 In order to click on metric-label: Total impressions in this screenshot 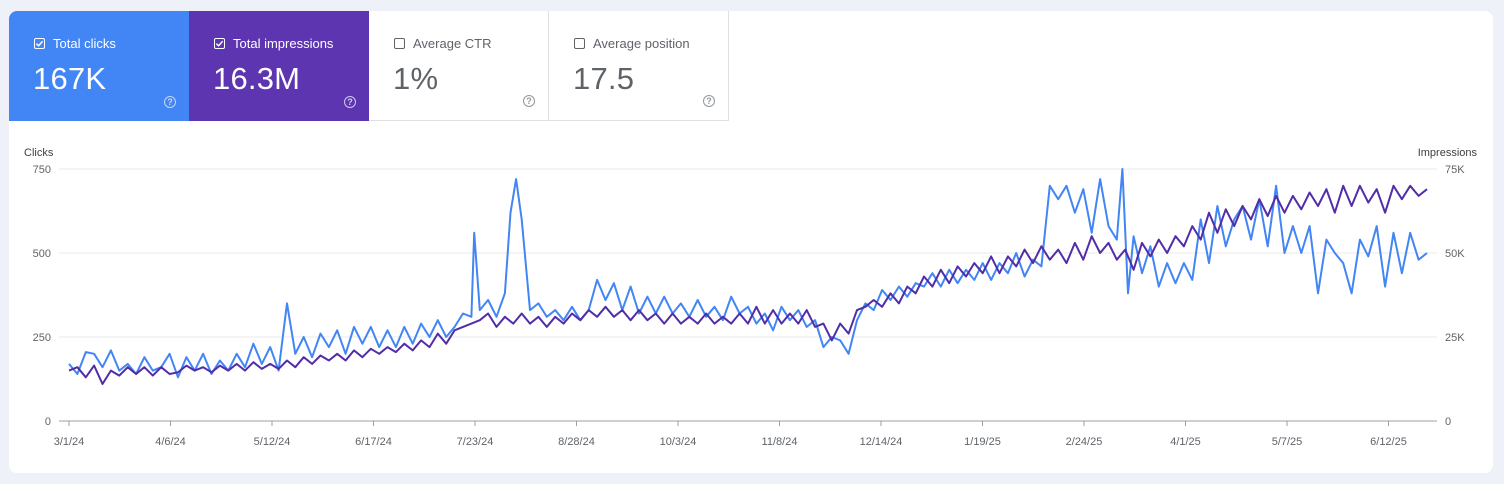, I will do `click(283, 43)`.